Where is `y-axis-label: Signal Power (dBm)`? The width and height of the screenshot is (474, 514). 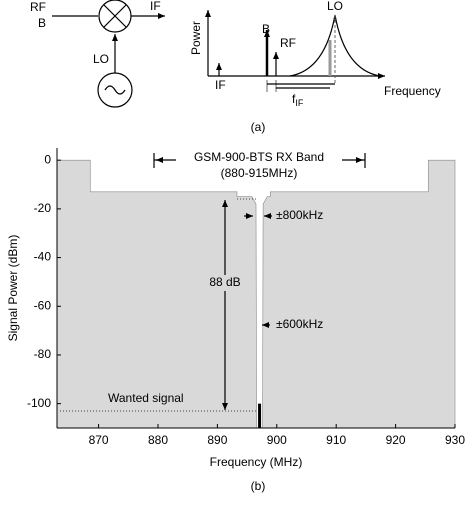
y-axis-label: Signal Power (dBm) is located at coordinates (13, 288).